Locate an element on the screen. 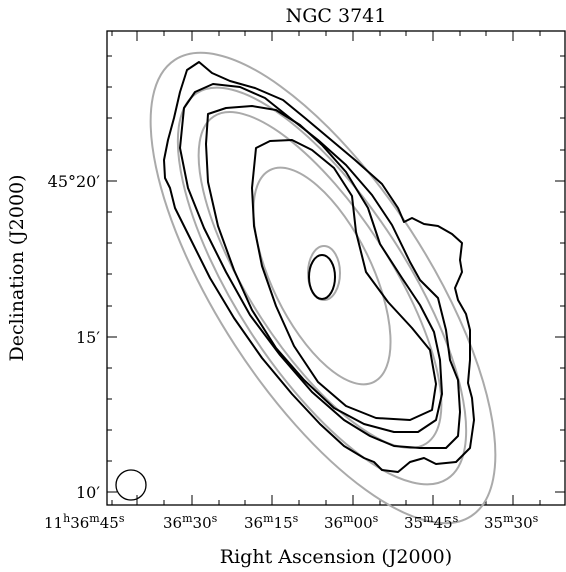 Image resolution: width=566 pixels, height=572 pixels. y-axis-label: Declination (J2000) is located at coordinates (17, 267).